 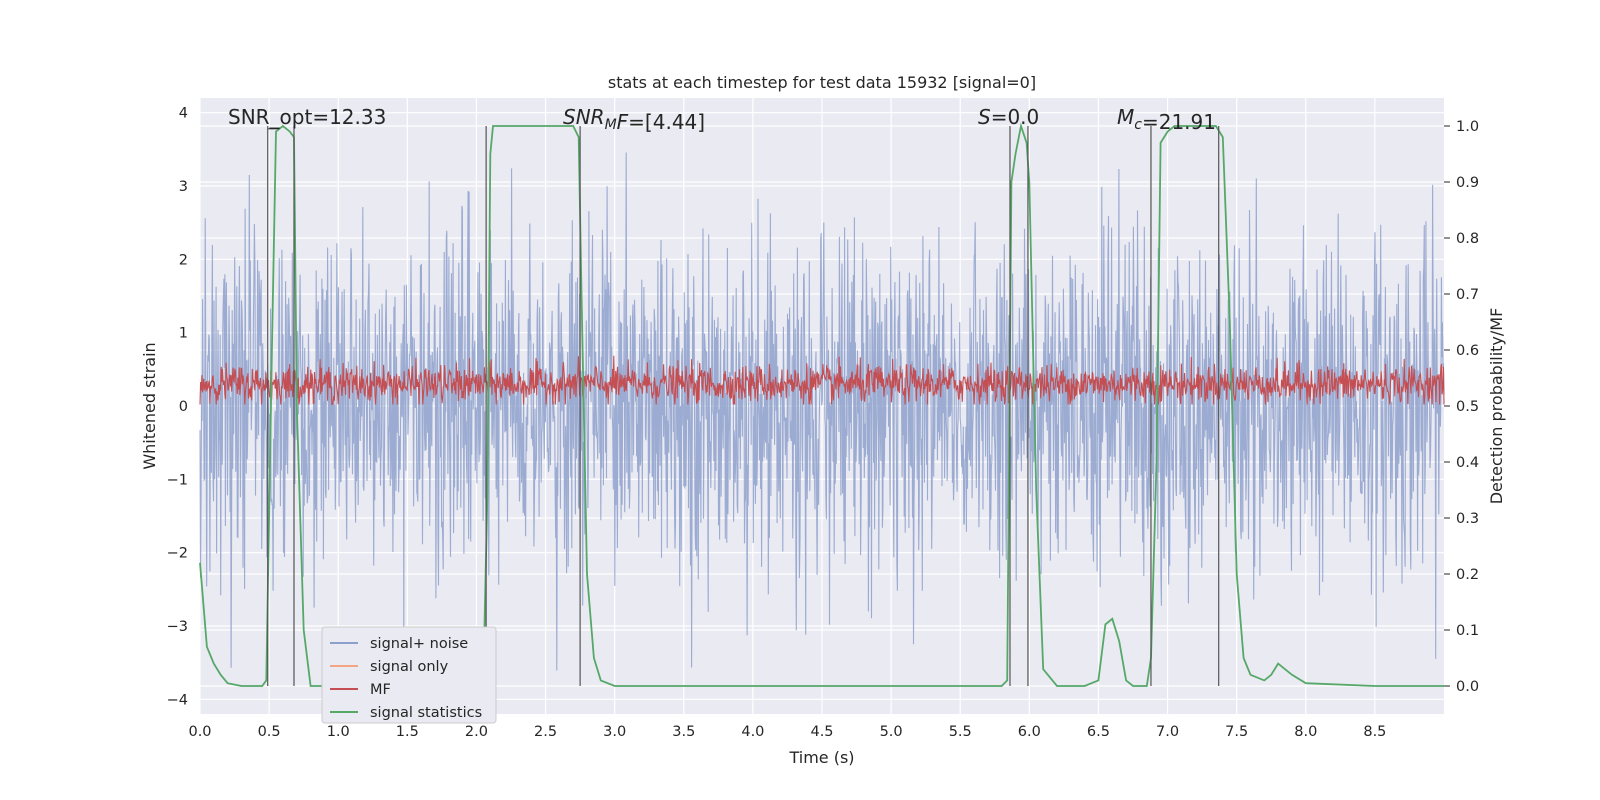 What do you see at coordinates (419, 644) in the screenshot?
I see `legend-label: signal+ noise` at bounding box center [419, 644].